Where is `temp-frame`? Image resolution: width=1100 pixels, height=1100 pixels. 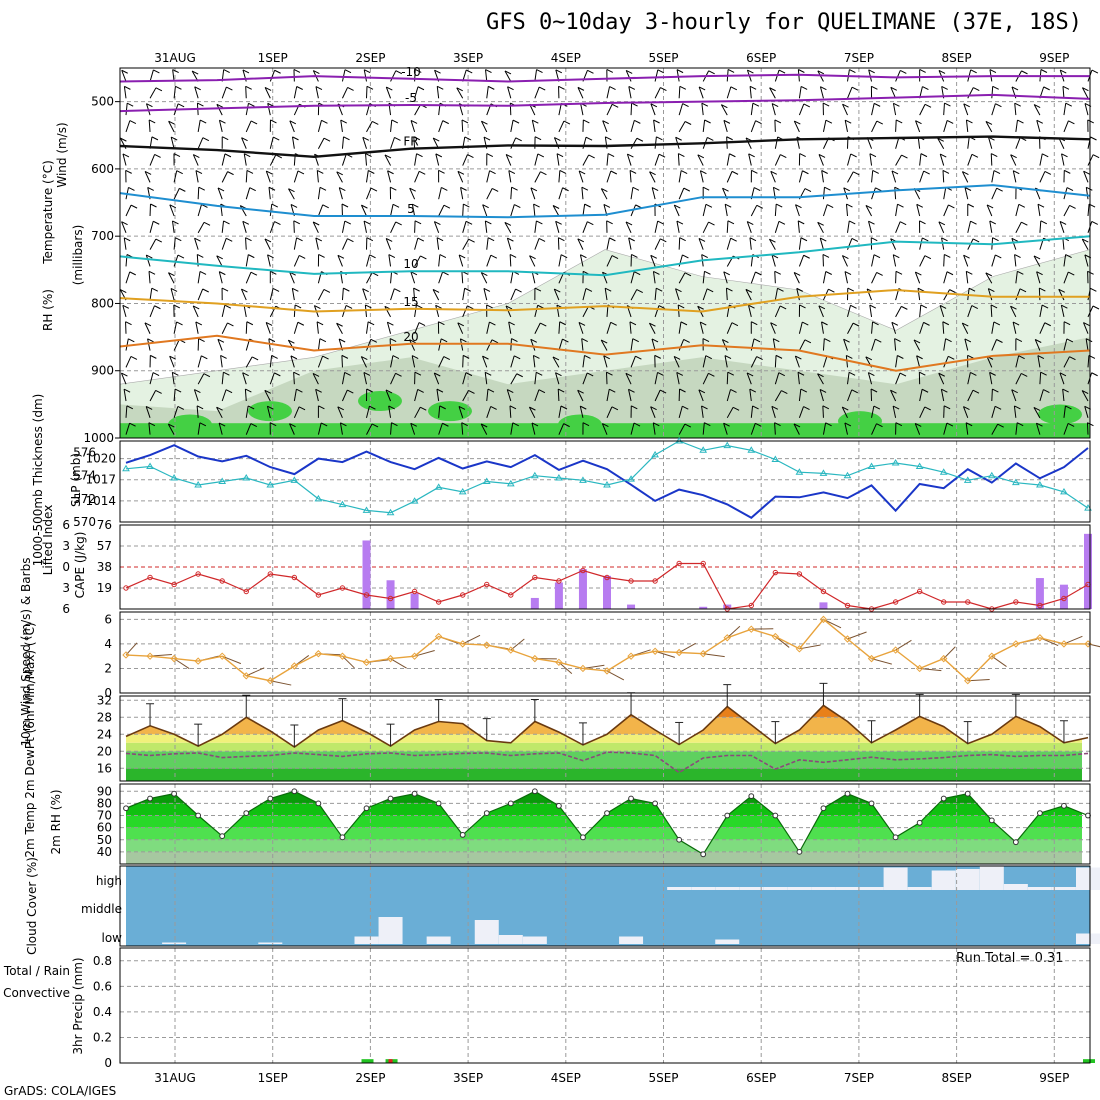
temp-frame is located at coordinates (605, 738).